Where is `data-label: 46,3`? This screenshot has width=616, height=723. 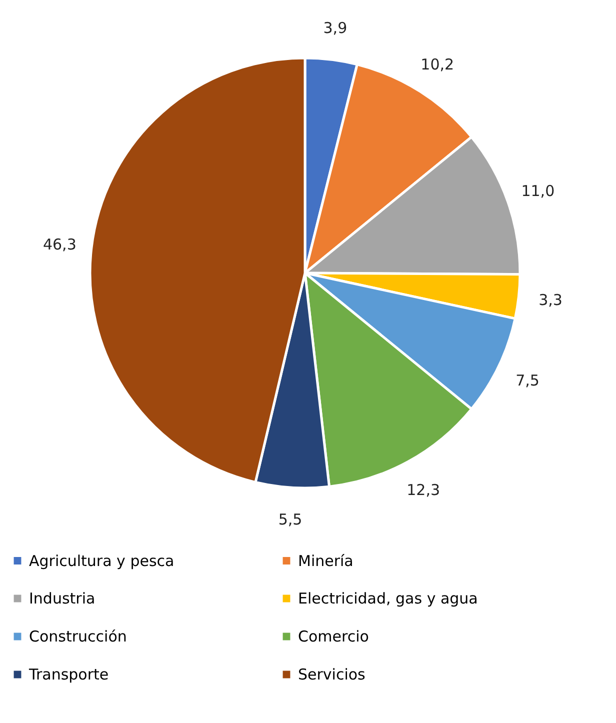 data-label: 46,3 is located at coordinates (59, 244).